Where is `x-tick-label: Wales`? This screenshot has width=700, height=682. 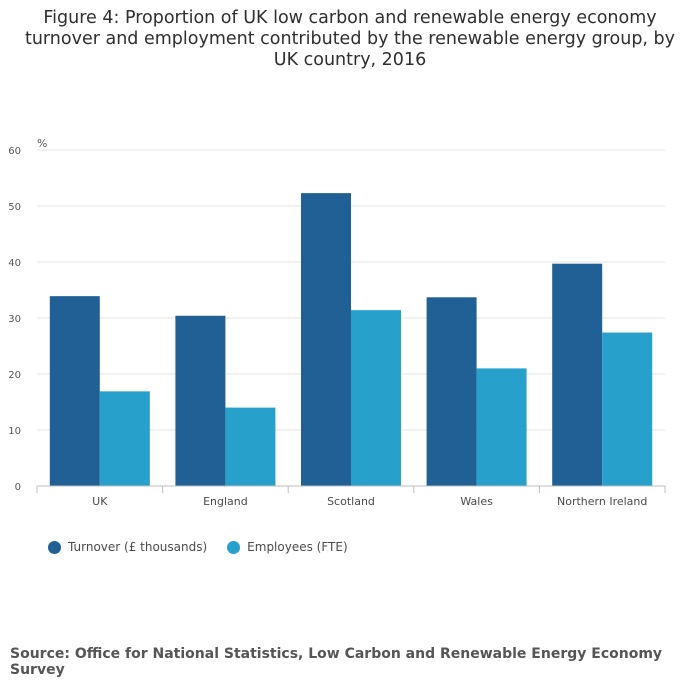
x-tick-label: Wales is located at coordinates (476, 501).